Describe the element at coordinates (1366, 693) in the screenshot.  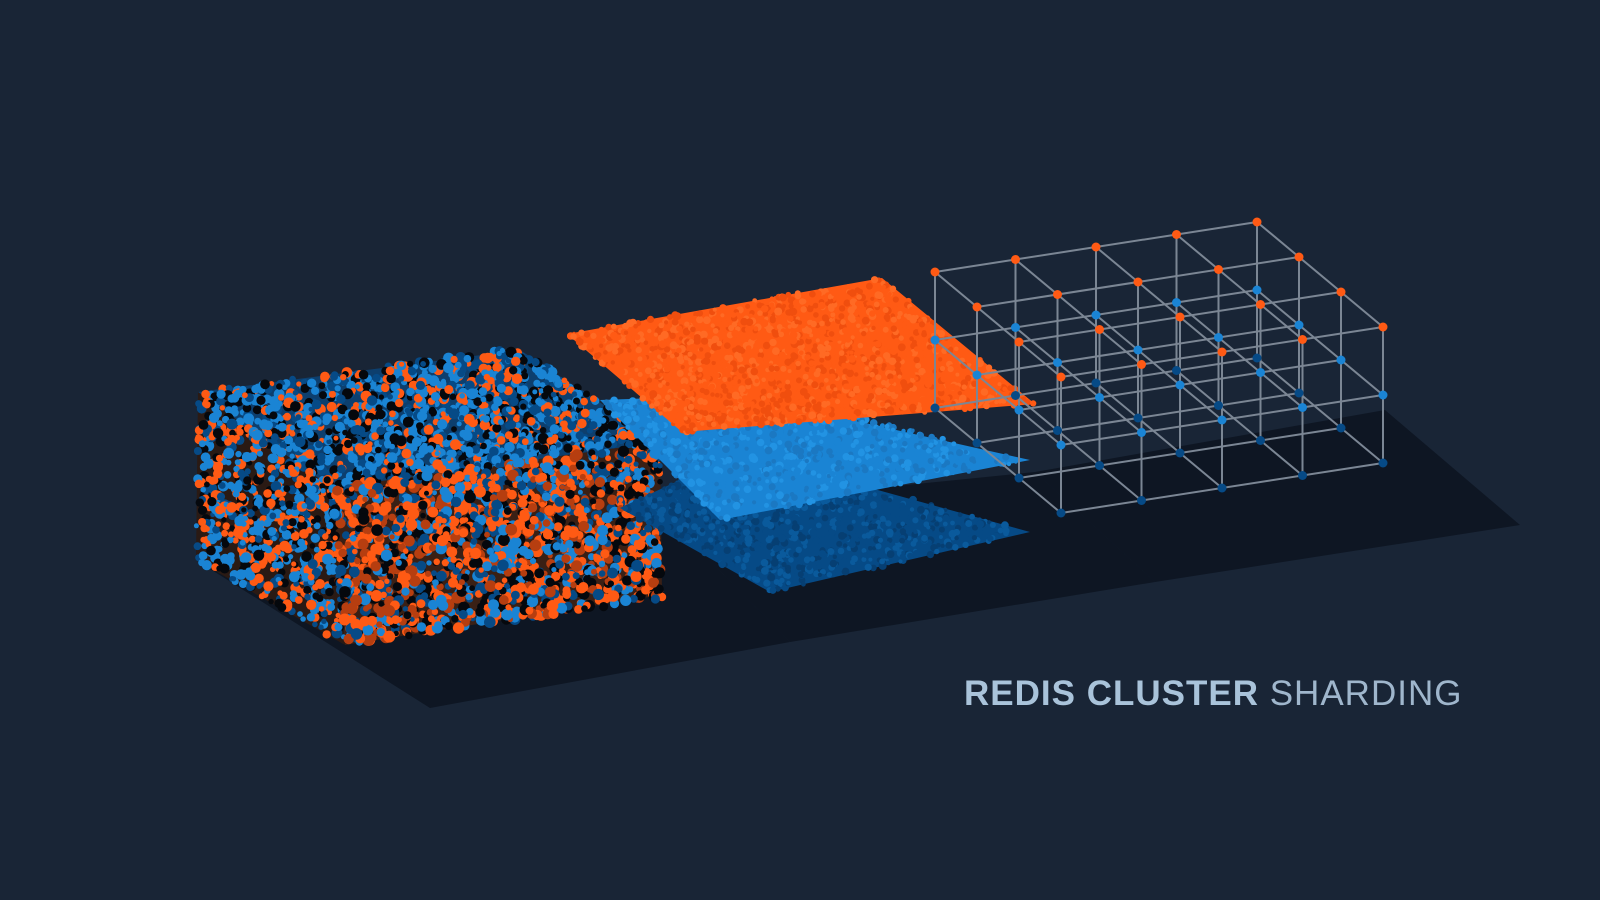
I see `caption-light-text: SHARDING` at that location.